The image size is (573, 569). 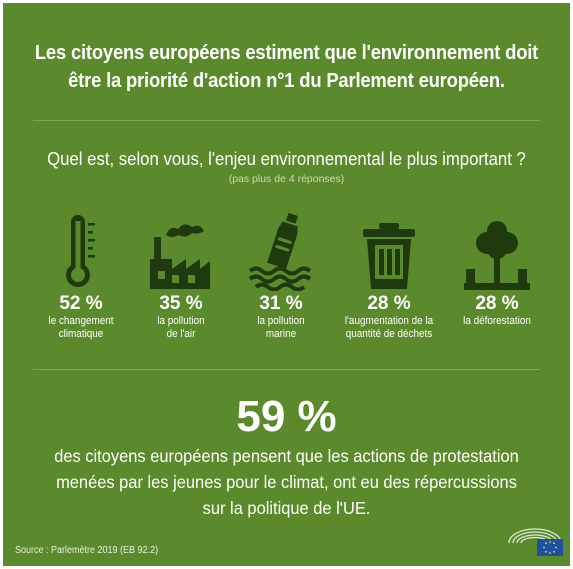 What do you see at coordinates (497, 255) in the screenshot?
I see `tree-stumps-icon` at bounding box center [497, 255].